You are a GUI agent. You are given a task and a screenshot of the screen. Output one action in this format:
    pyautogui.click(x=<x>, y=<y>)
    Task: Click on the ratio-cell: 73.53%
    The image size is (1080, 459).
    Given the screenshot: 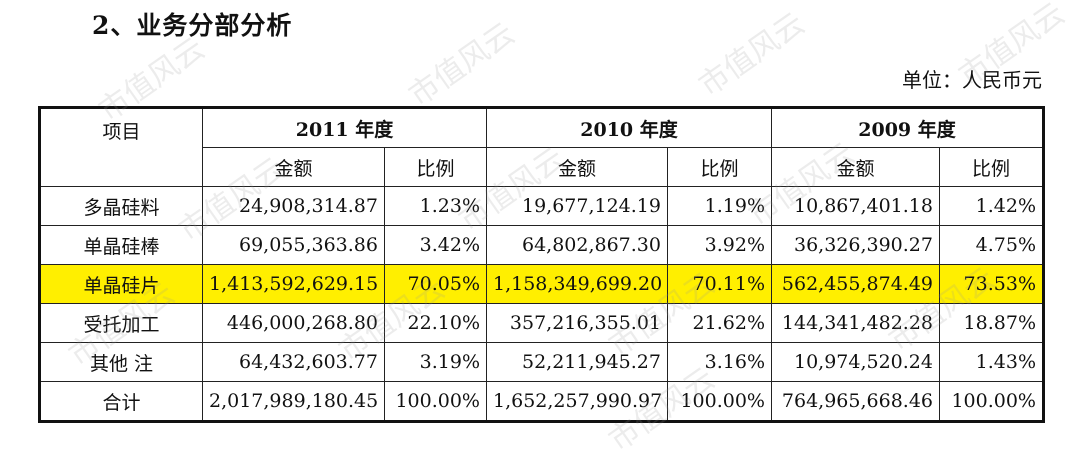 What is the action you would take?
    pyautogui.click(x=991, y=284)
    